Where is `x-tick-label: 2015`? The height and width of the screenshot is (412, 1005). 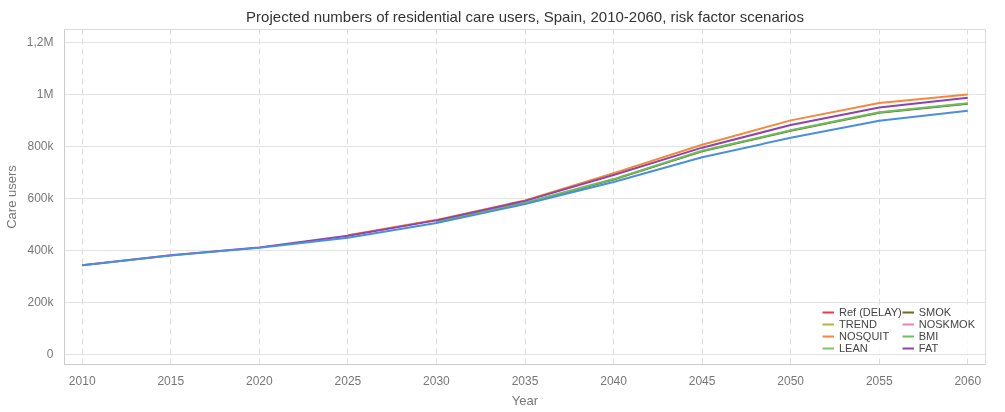
x-tick-label: 2015 is located at coordinates (171, 380).